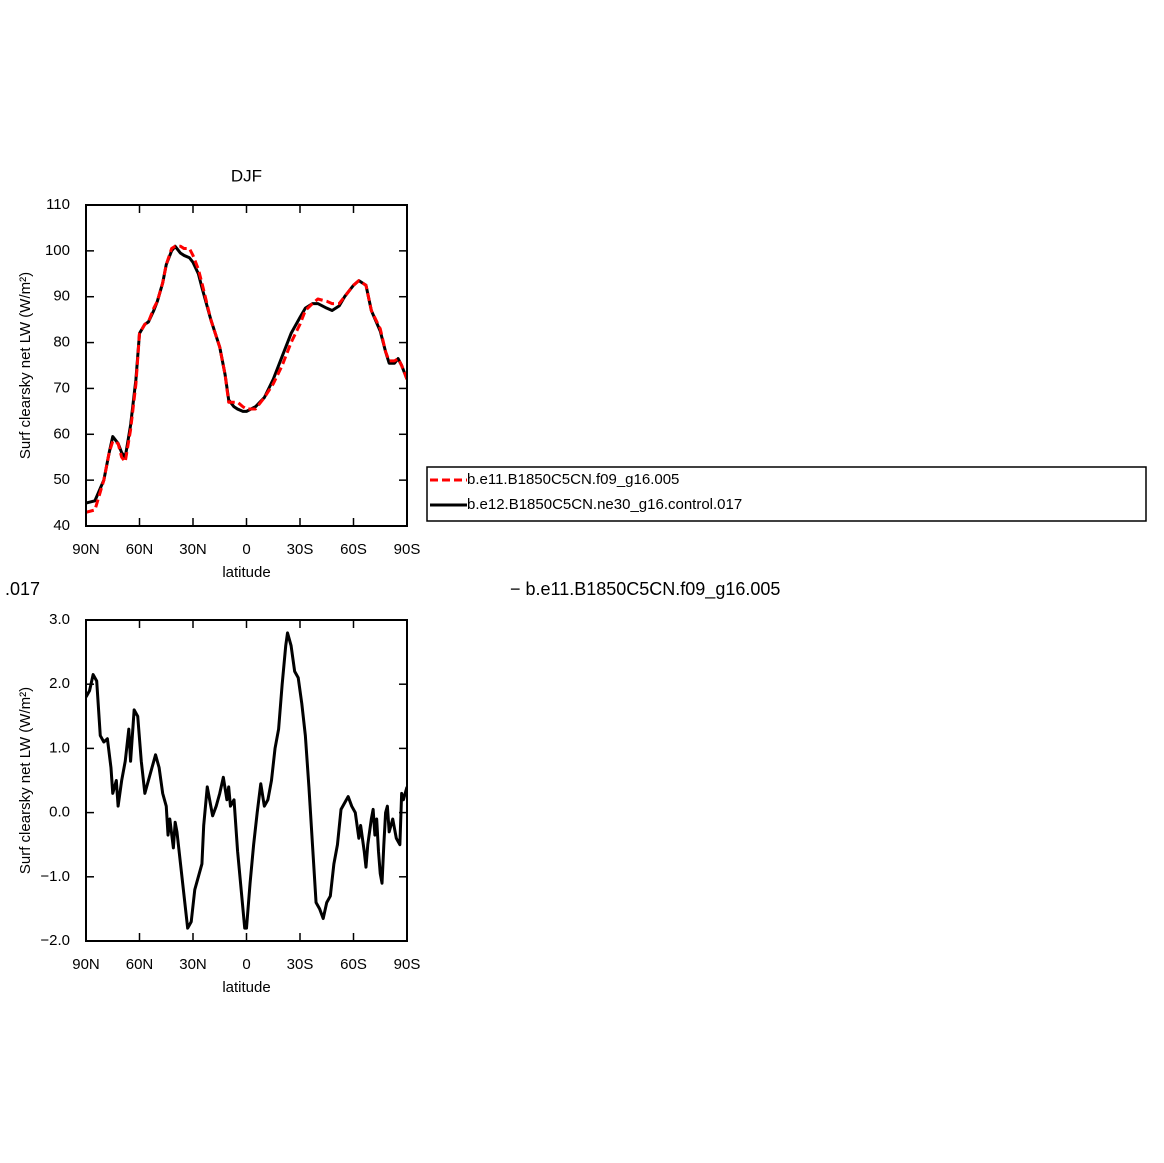 Image resolution: width=1164 pixels, height=1163 pixels. I want to click on y-tick-label: −2.0, so click(55, 940).